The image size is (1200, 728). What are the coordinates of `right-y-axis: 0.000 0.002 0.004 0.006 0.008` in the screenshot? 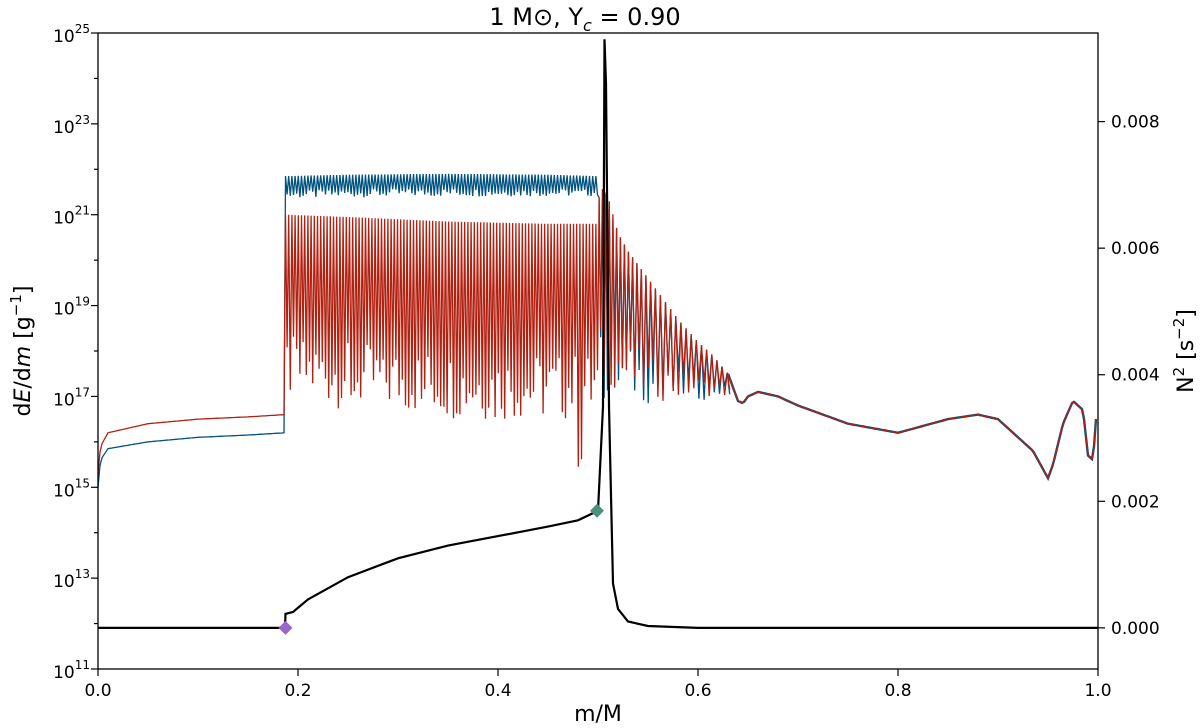 It's located at (1129, 376).